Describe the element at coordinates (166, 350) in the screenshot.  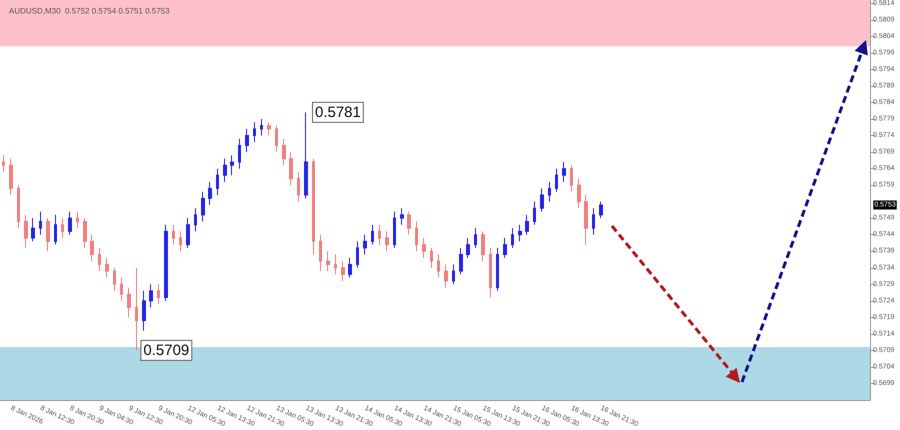
I see `annotation: 0.5709` at that location.